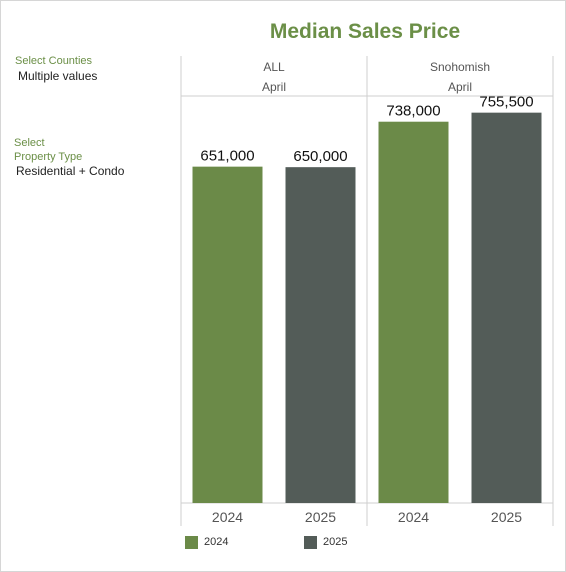  Describe the element at coordinates (58, 76) in the screenshot. I see `counties-filter-value: Multiple values` at that location.